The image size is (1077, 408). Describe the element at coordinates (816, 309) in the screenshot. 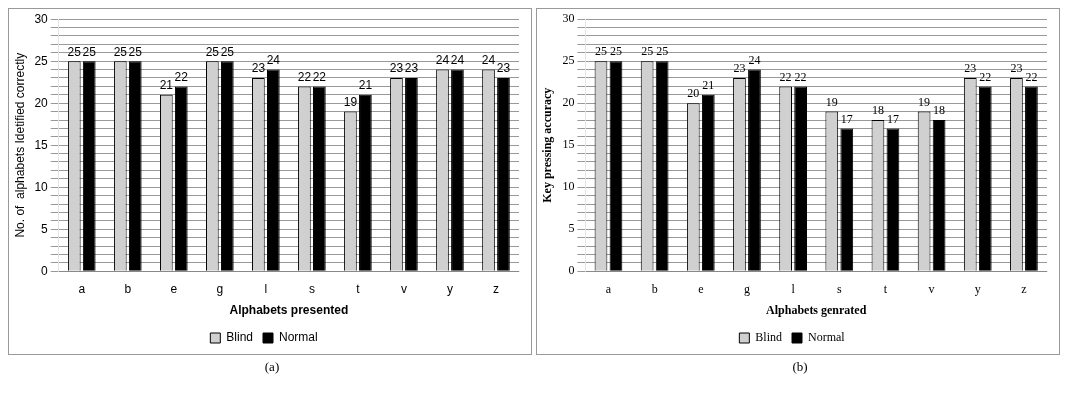

I see `x-axis-title: Alphabets genrated` at that location.